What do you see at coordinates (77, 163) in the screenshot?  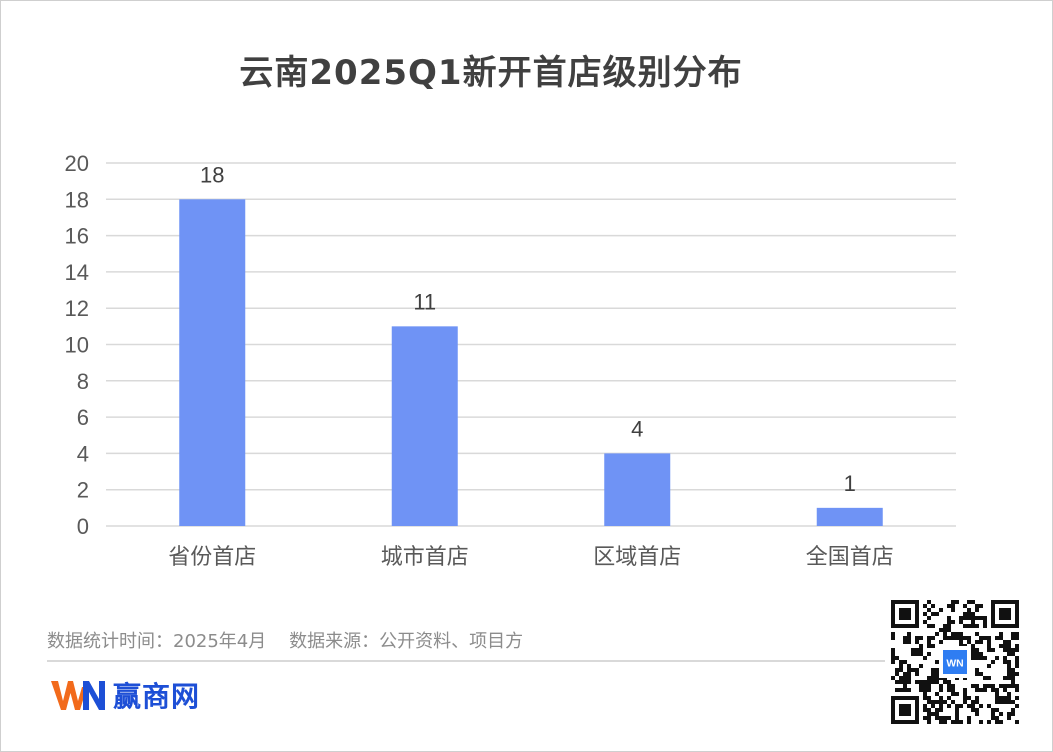 I see `y-tick-label: 20` at bounding box center [77, 163].